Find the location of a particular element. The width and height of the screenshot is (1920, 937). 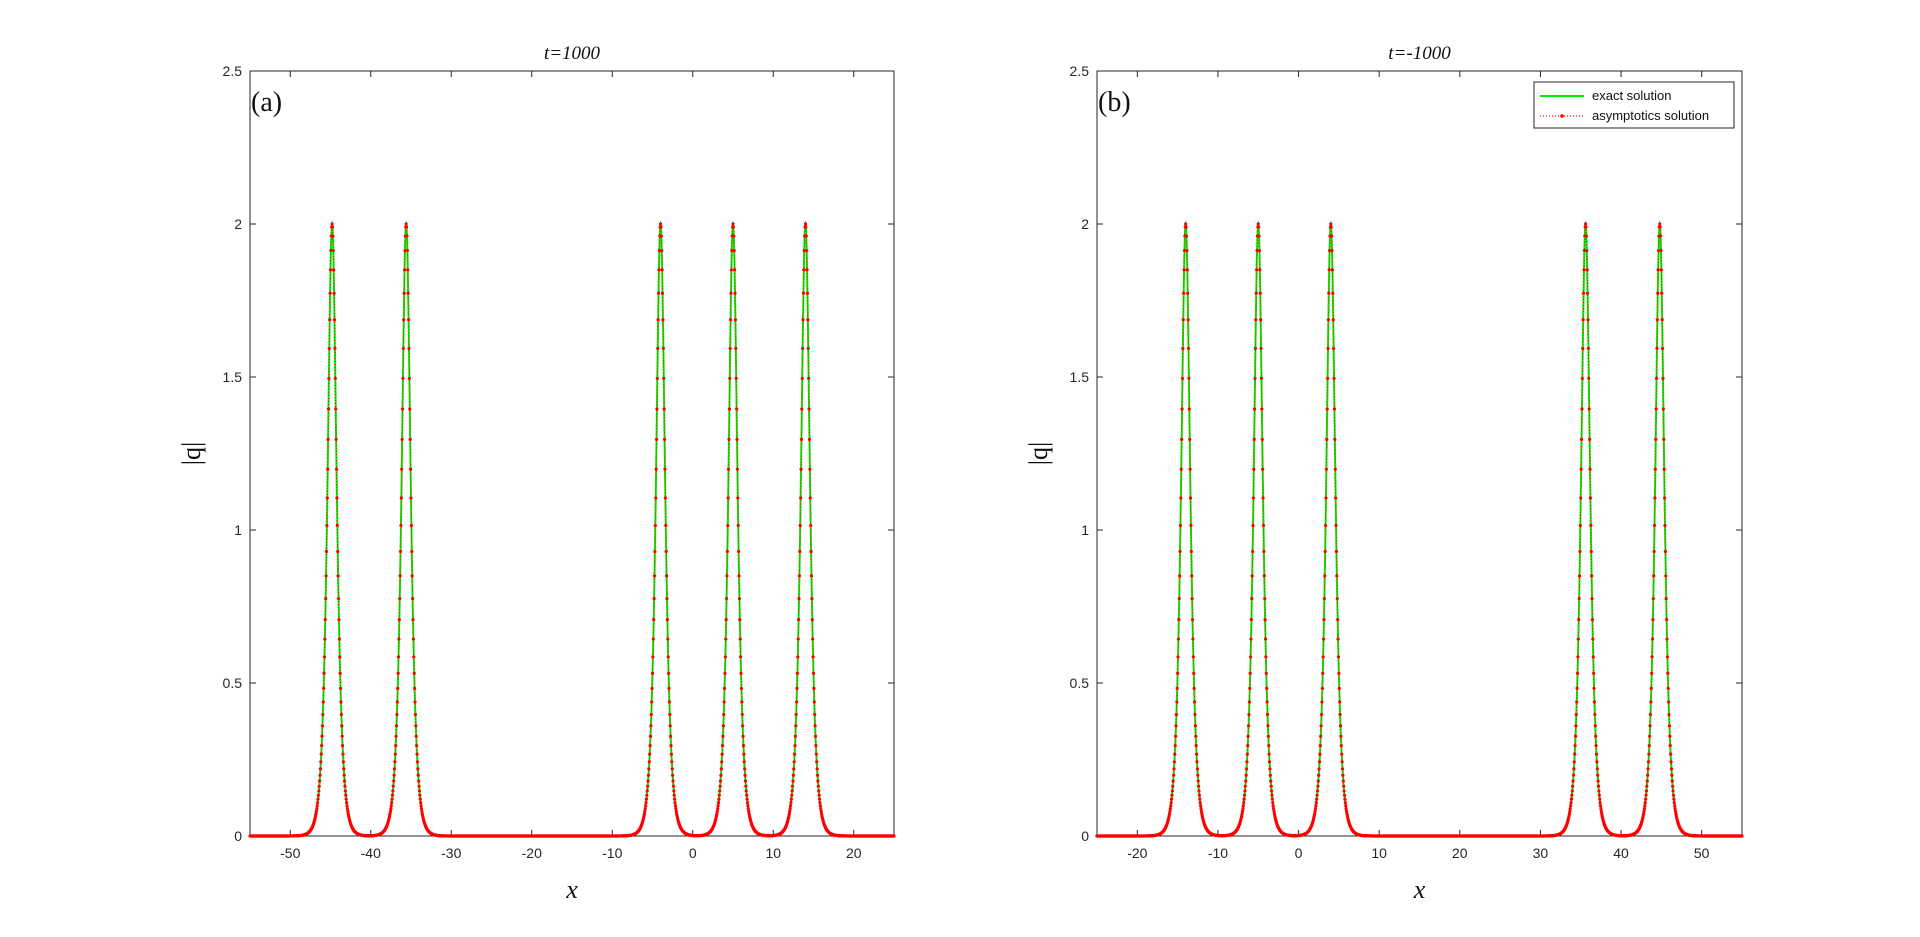

x-tick-label: 30 is located at coordinates (1541, 853).